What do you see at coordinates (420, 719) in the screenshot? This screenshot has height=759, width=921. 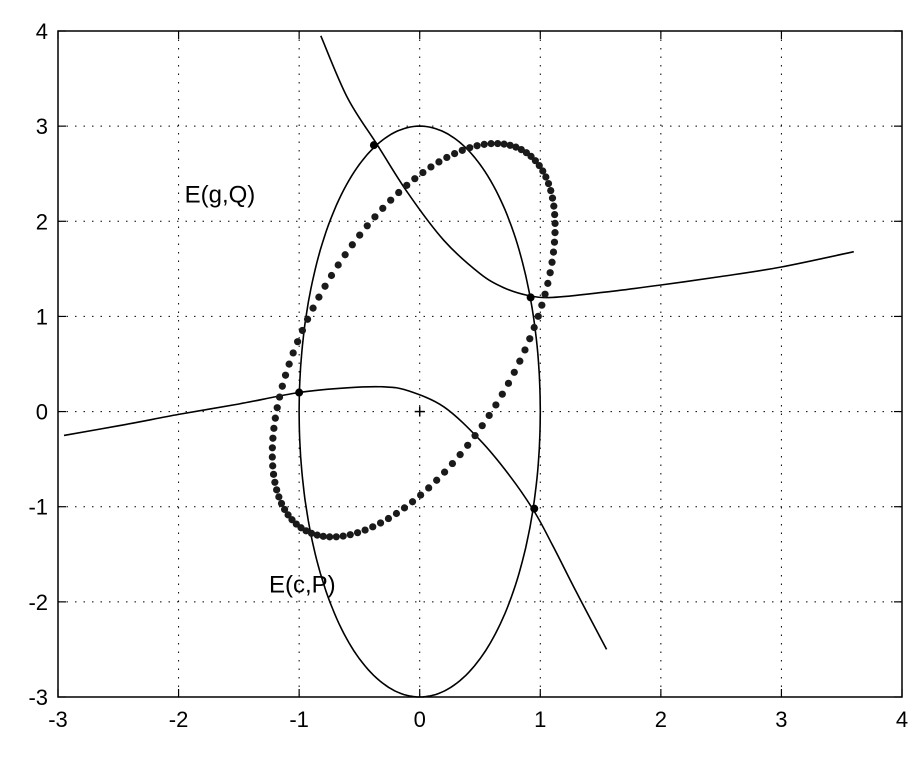 I see `x-tick-label: 0` at bounding box center [420, 719].